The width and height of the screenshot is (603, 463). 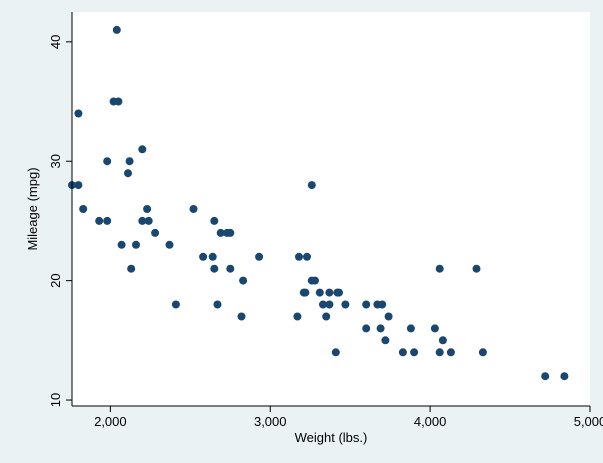 What do you see at coordinates (60, 209) in the screenshot?
I see `y-axis: 10 20 30 40` at bounding box center [60, 209].